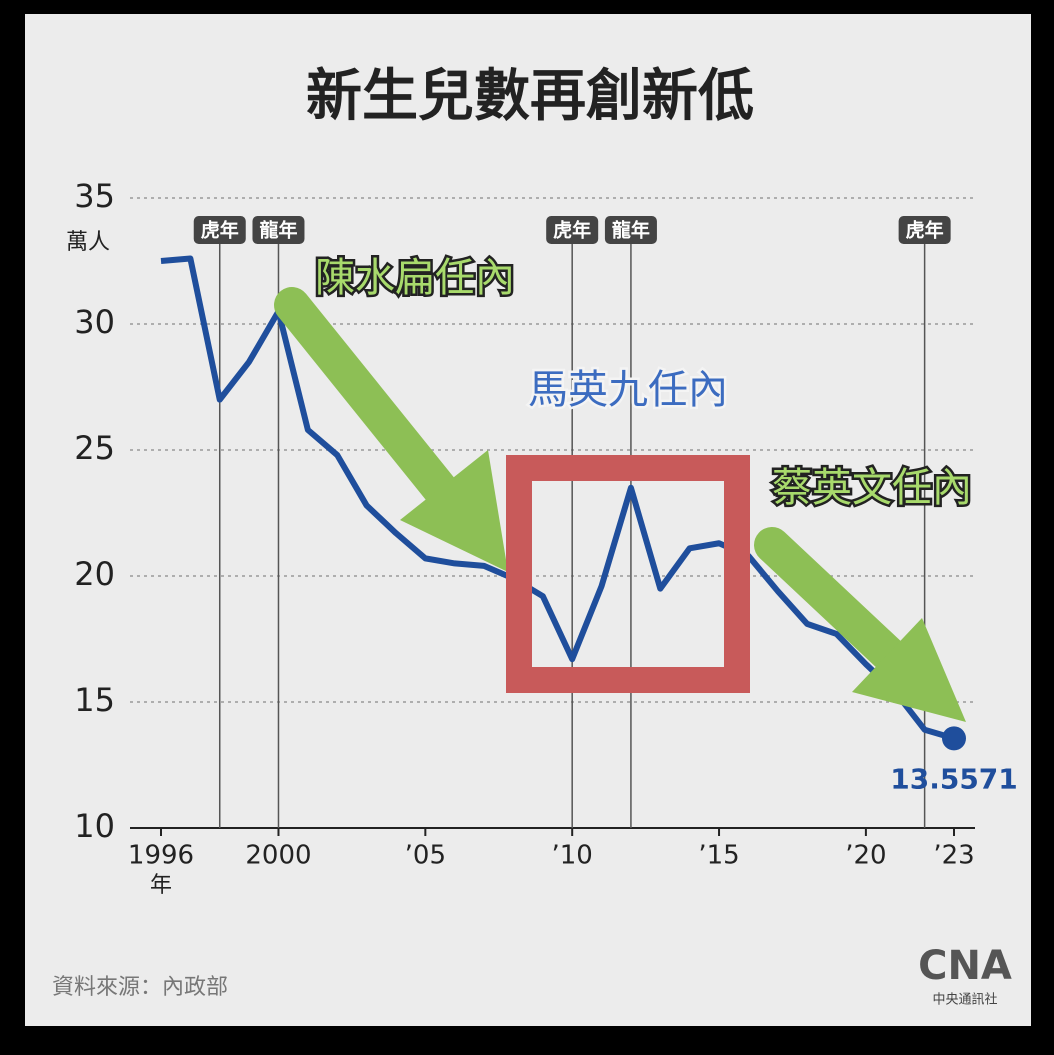 The width and height of the screenshot is (1054, 1055). What do you see at coordinates (278, 856) in the screenshot?
I see `x-tick-label: 2000` at bounding box center [278, 856].